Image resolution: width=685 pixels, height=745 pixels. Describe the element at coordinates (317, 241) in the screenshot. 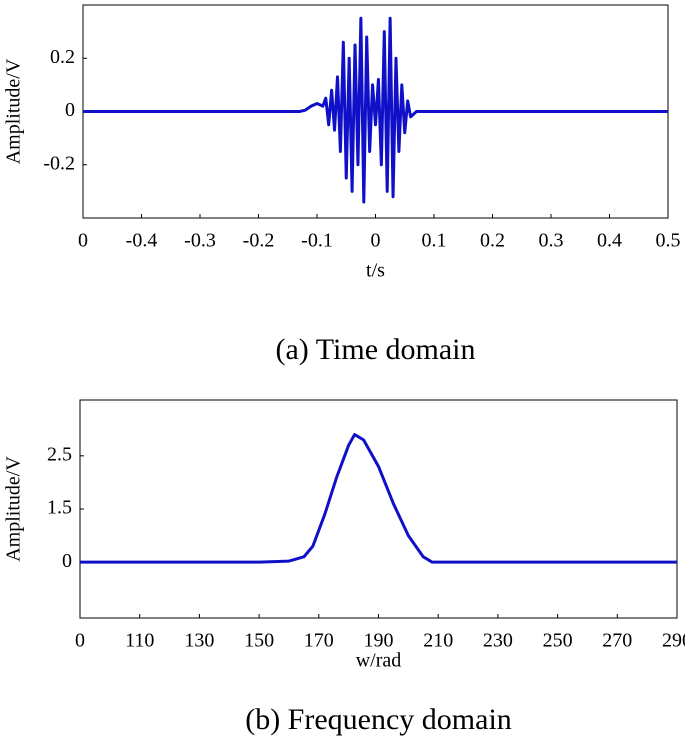

I see `x-tick-label: -0.1` at that location.